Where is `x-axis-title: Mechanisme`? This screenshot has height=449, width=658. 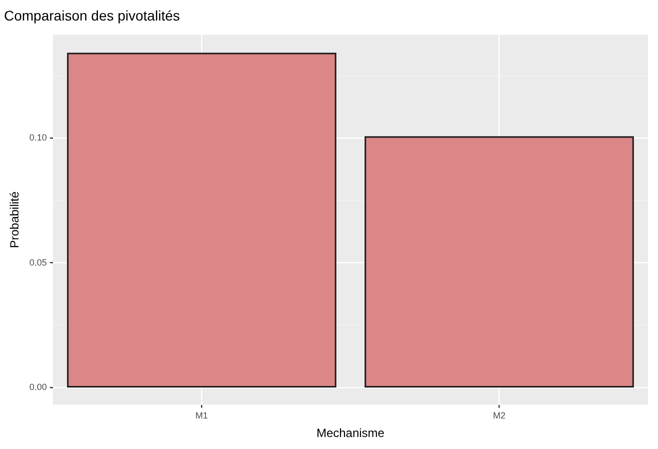
x-axis-title: Mechanisme is located at coordinates (350, 433).